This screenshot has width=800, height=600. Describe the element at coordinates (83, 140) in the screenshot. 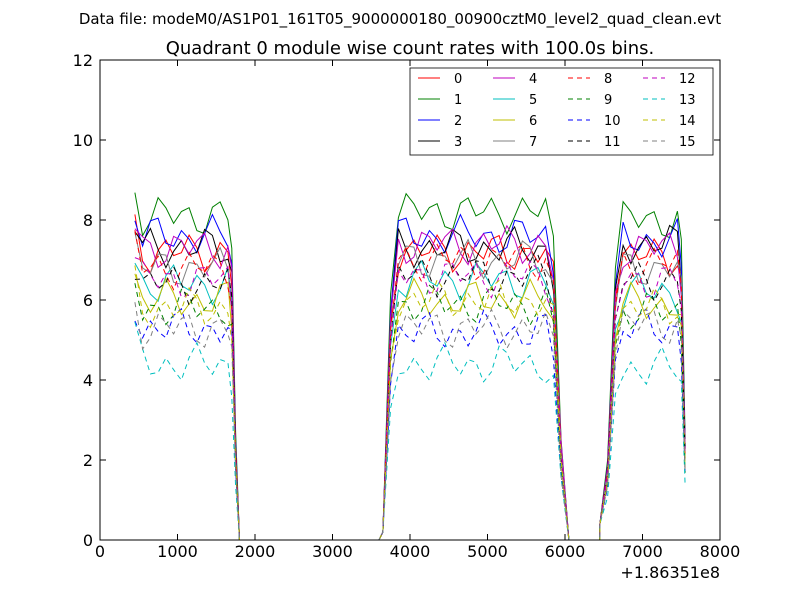

I see `y-tick-label: 10` at that location.